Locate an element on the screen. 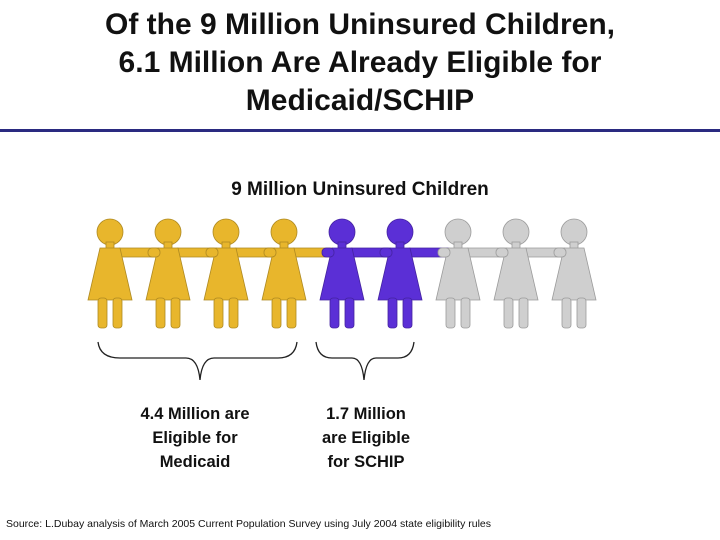  paper-doll-chain is located at coordinates (342, 273).